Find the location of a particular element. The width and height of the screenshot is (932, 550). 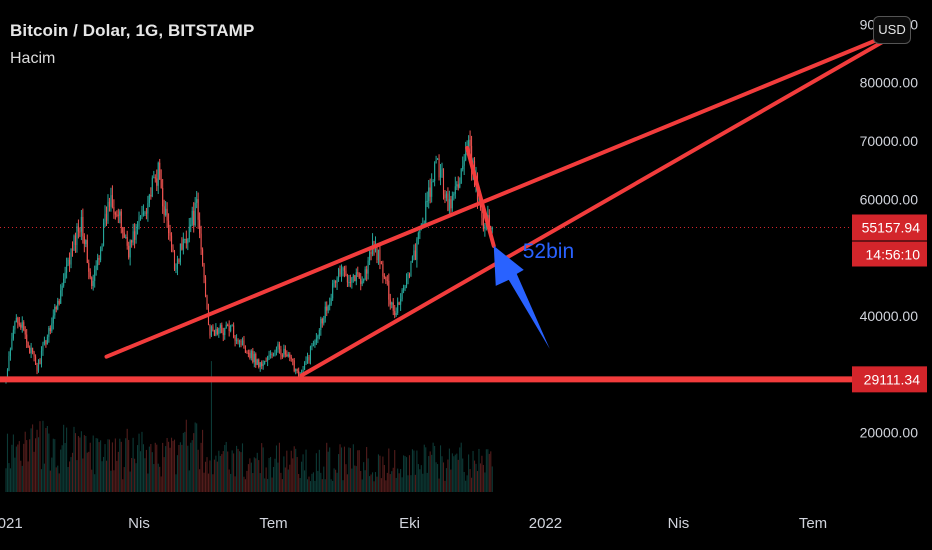

countdown-tag is located at coordinates (889, 254).